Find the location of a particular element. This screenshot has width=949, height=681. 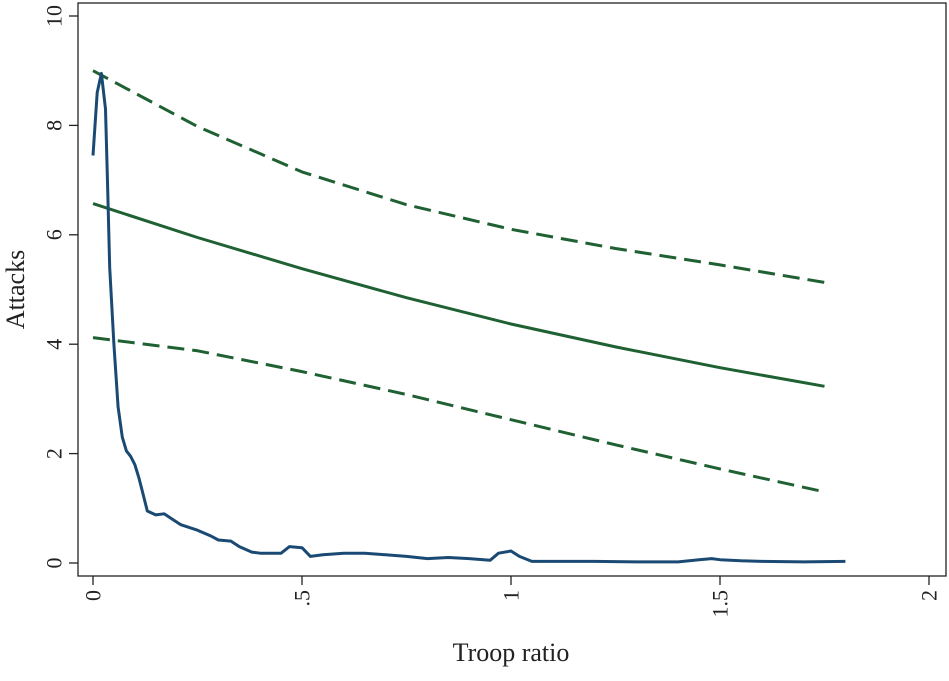

y-tick-label: 0 is located at coordinates (54, 563).